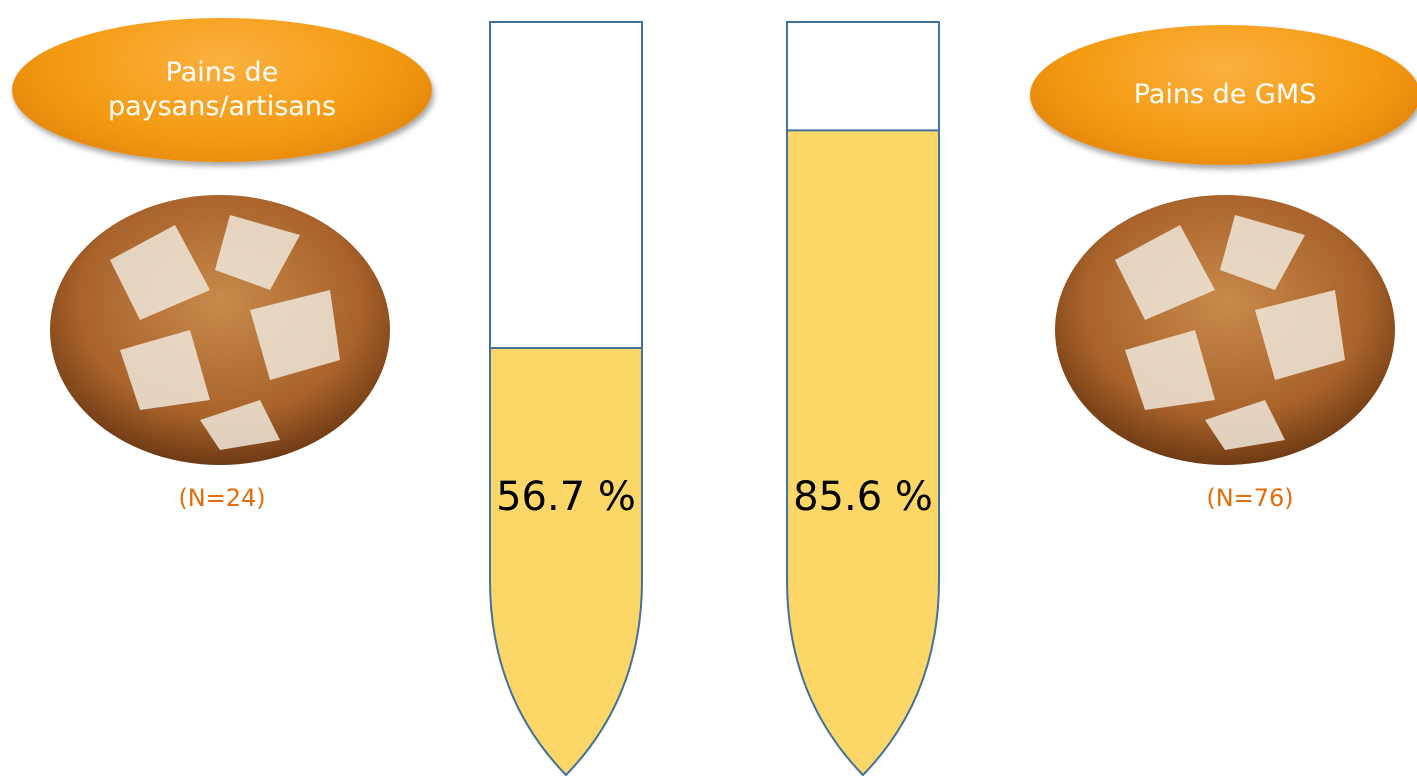 This screenshot has height=778, width=1417. Describe the element at coordinates (863, 497) in the screenshot. I see `value-label: 85.6 %` at that location.